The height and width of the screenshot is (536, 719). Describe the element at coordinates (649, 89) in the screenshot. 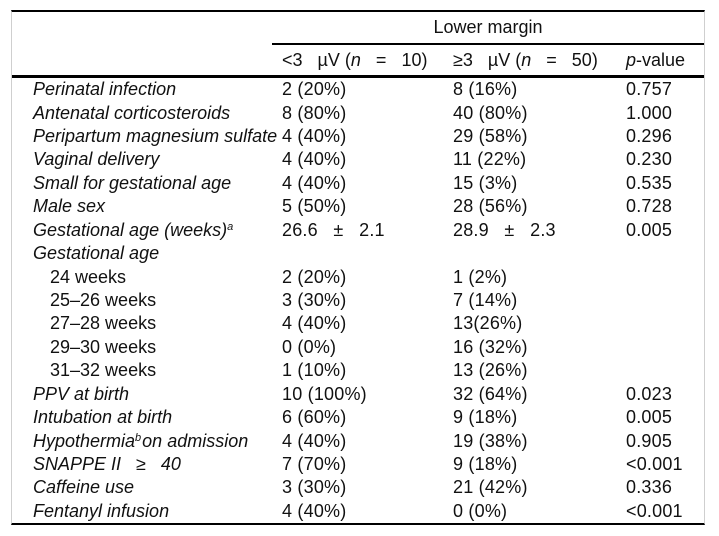

I see `cell-pvalue: 0.757` at that location.